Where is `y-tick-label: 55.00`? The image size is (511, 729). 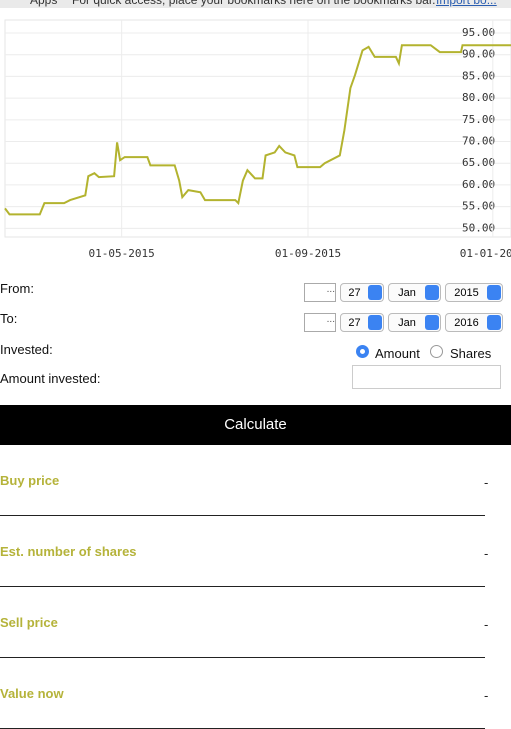
y-tick-label: 55.00 is located at coordinates (478, 206).